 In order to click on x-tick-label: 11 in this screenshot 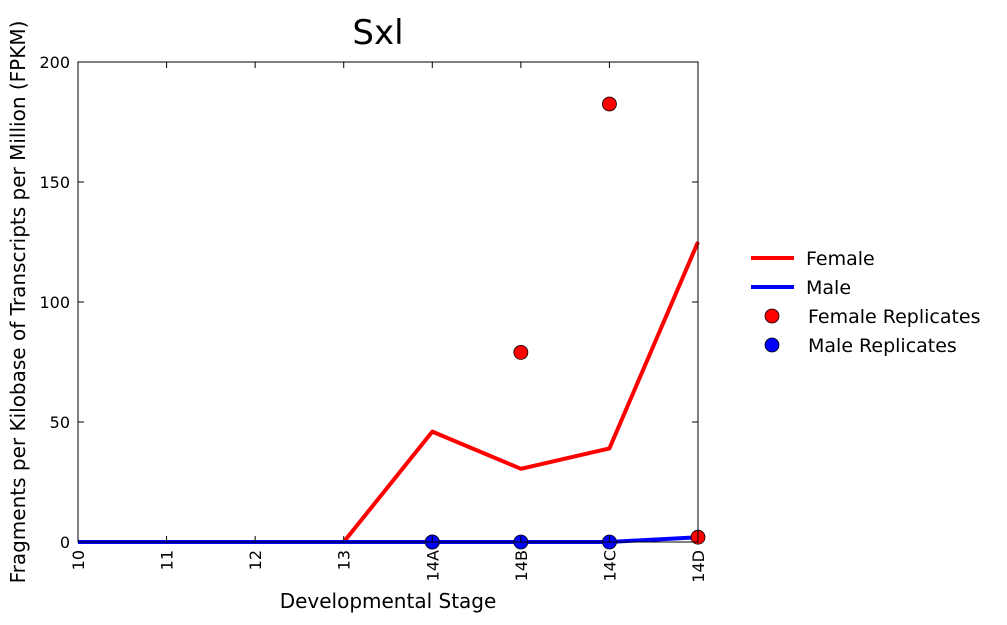, I will do `click(167, 560)`.